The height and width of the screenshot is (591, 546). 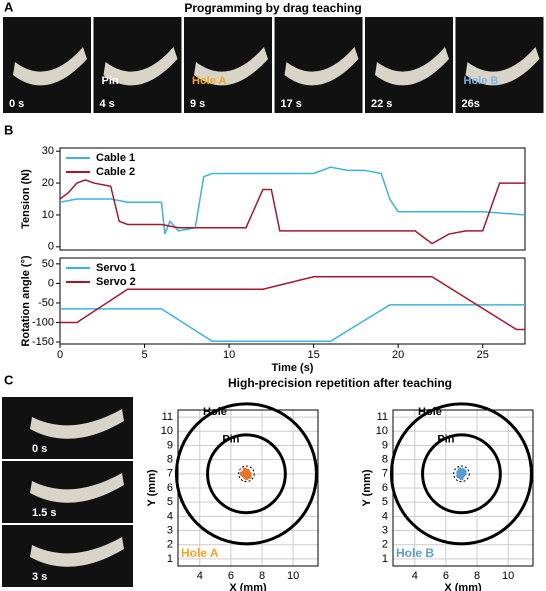 I want to click on y-tick-label: -150, so click(x=43, y=342).